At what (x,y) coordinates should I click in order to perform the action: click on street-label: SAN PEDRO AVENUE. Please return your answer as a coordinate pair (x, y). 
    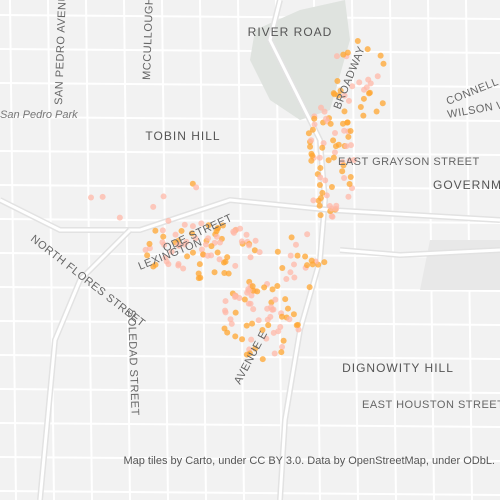
    Looking at the image, I should click on (61, 52).